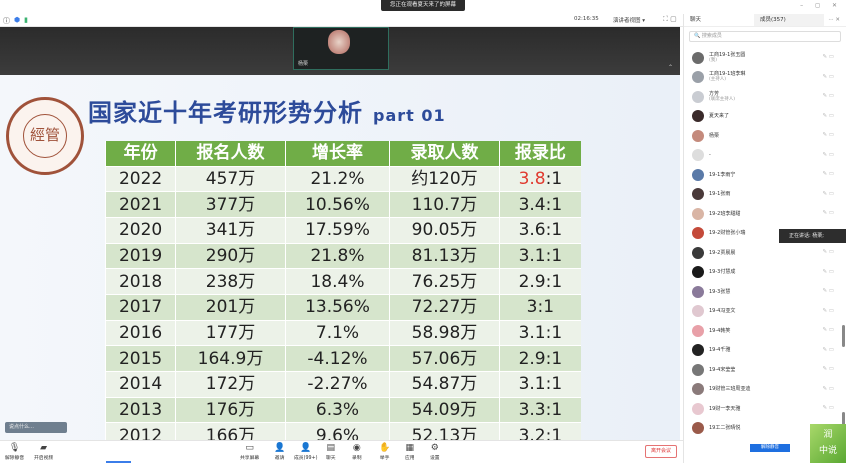 This screenshot has width=846, height=463. What do you see at coordinates (410, 452) in the screenshot?
I see `apps-button: ▦ 应用` at bounding box center [410, 452].